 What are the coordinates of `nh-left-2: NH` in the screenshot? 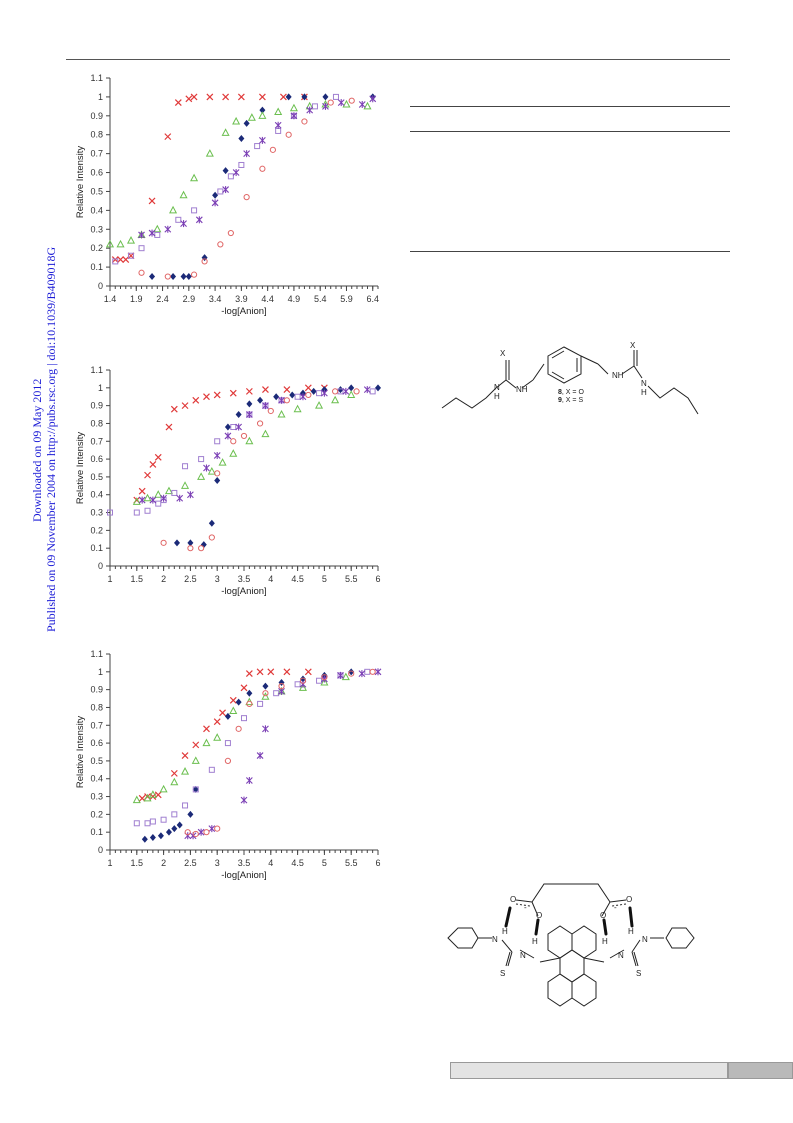 It's located at (522, 389).